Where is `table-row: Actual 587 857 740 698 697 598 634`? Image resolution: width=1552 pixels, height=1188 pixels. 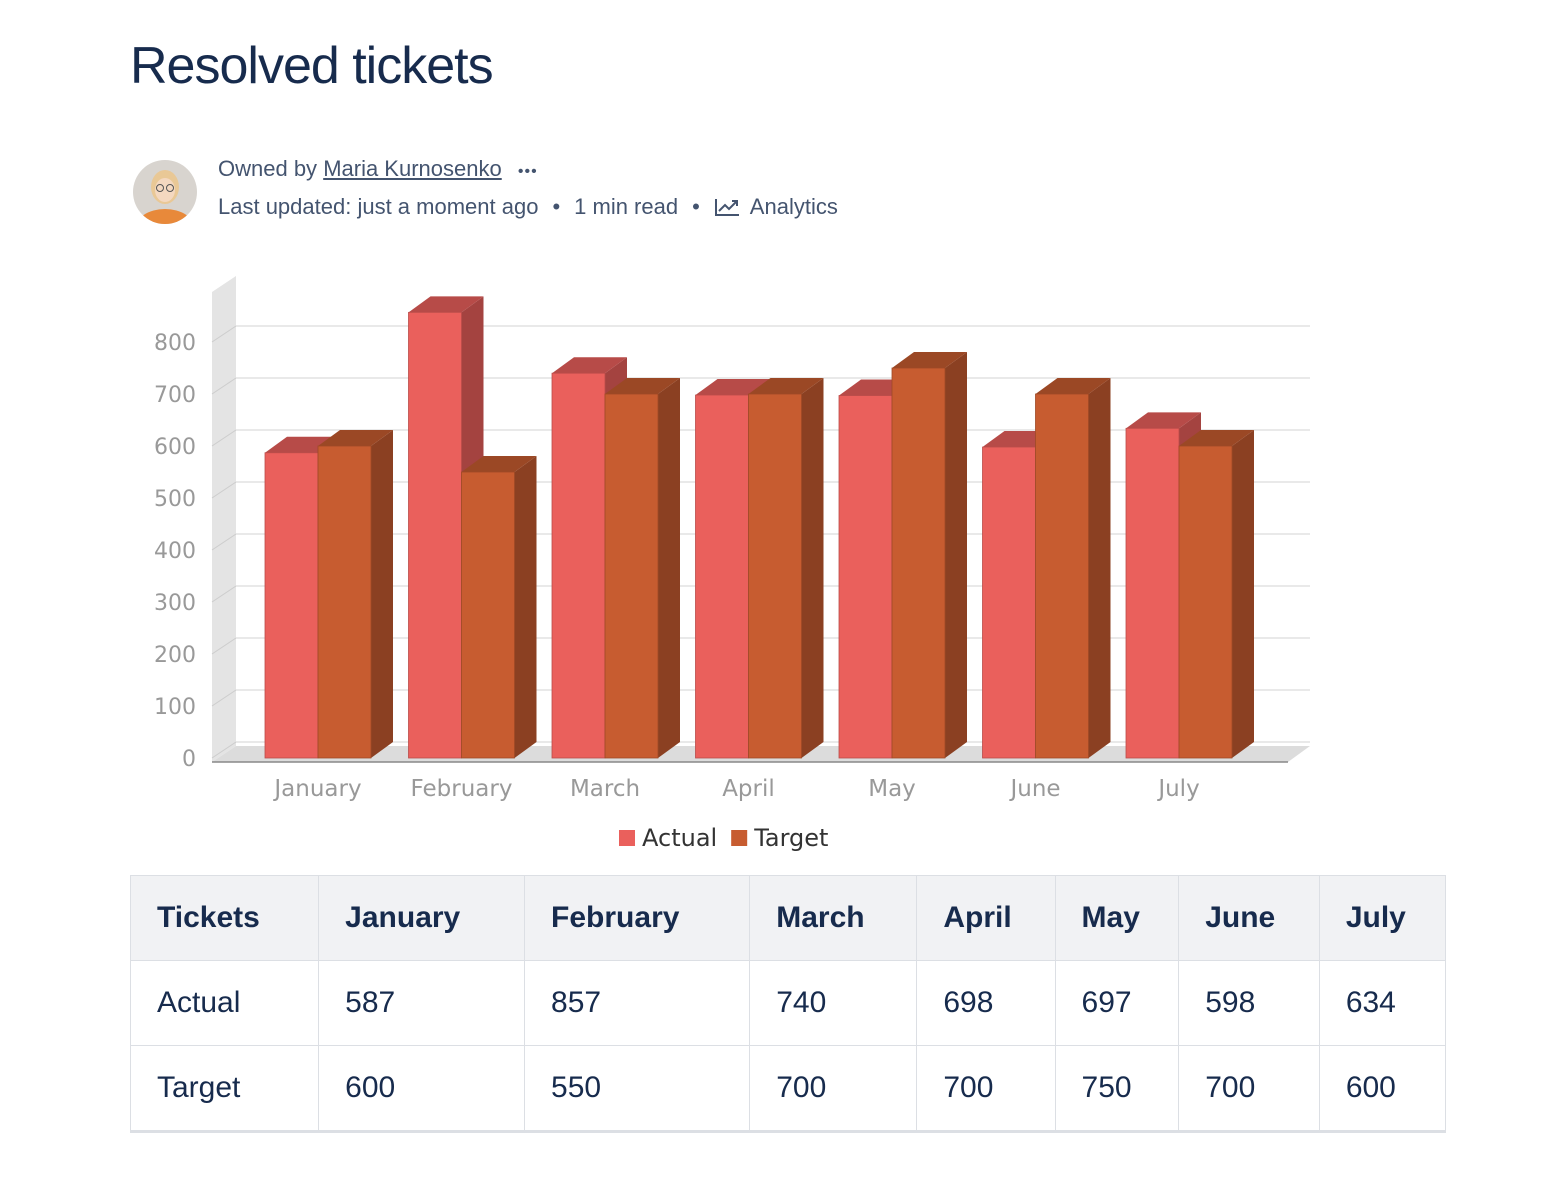 table-row: Actual 587 857 740 698 697 598 634 is located at coordinates (788, 1003).